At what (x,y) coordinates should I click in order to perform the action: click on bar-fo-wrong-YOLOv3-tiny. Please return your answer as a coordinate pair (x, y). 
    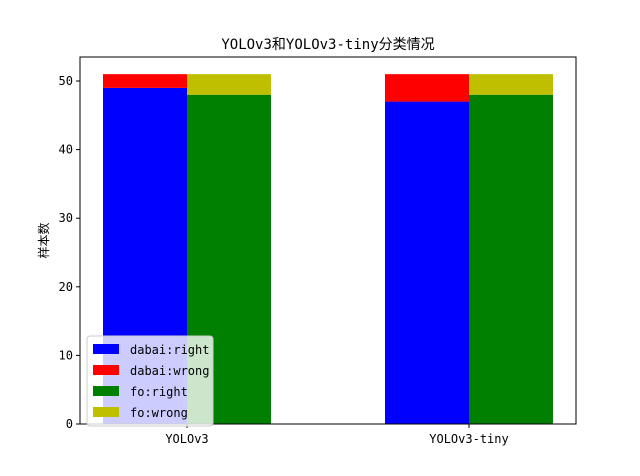
    Looking at the image, I should click on (511, 84).